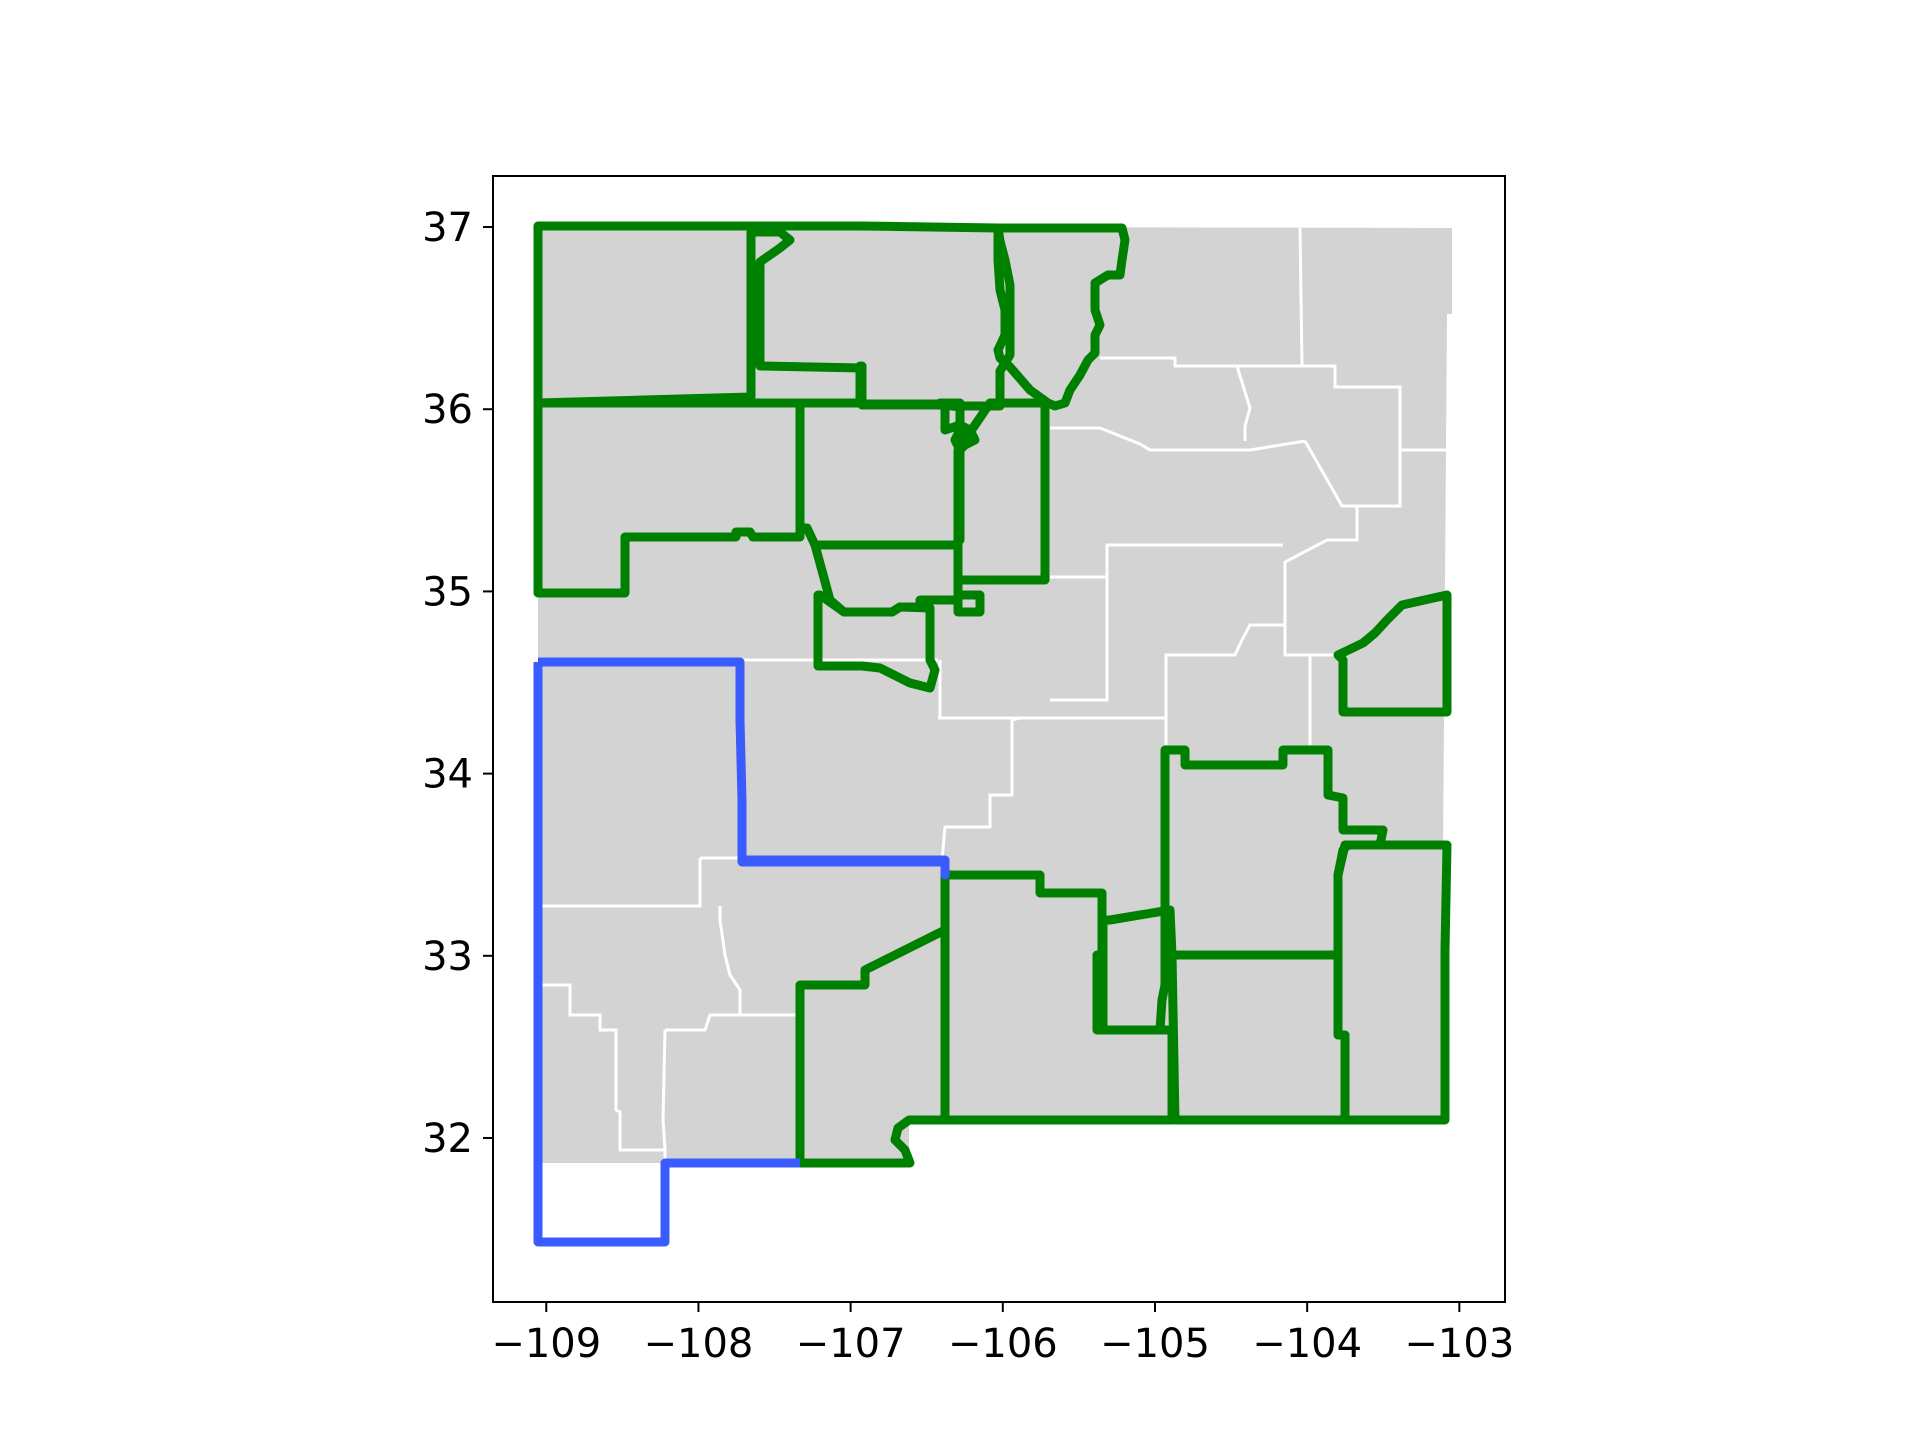 The width and height of the screenshot is (1920, 1440). I want to click on x-tick-label: −108, so click(699, 1344).